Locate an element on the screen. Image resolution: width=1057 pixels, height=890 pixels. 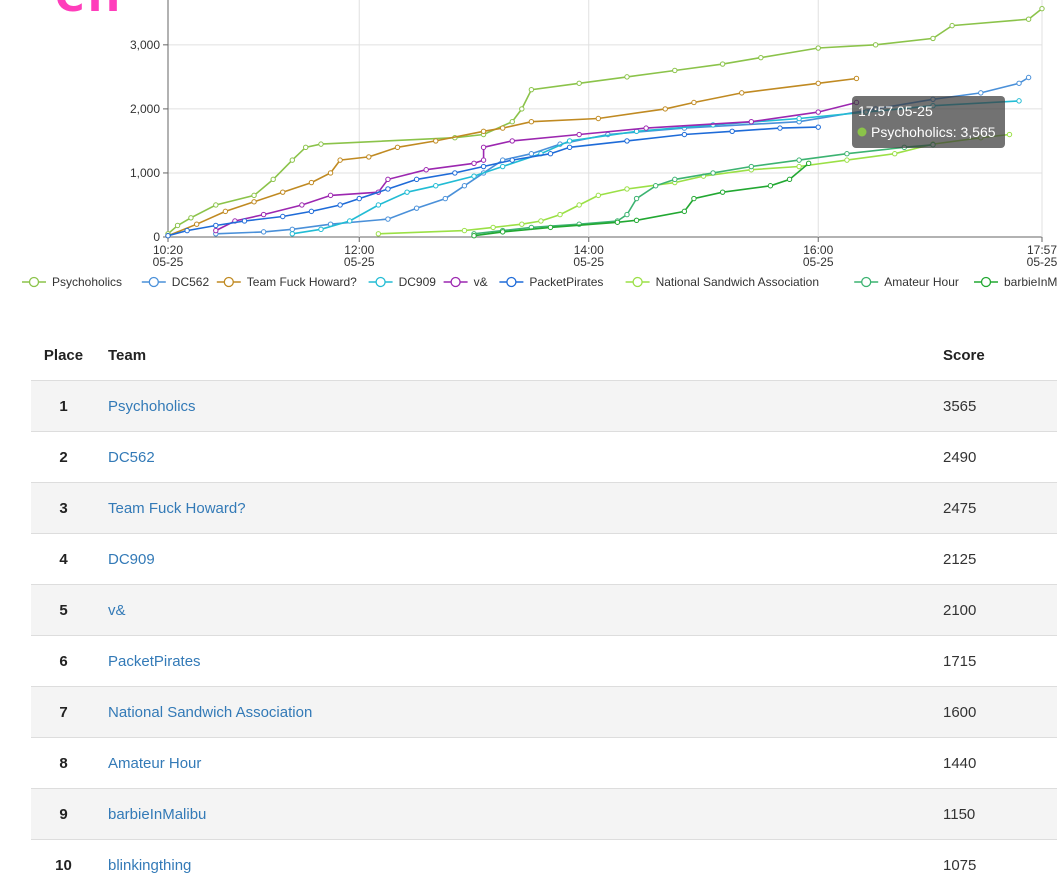
team-link: National Sandwich Association is located at coordinates (519, 712).